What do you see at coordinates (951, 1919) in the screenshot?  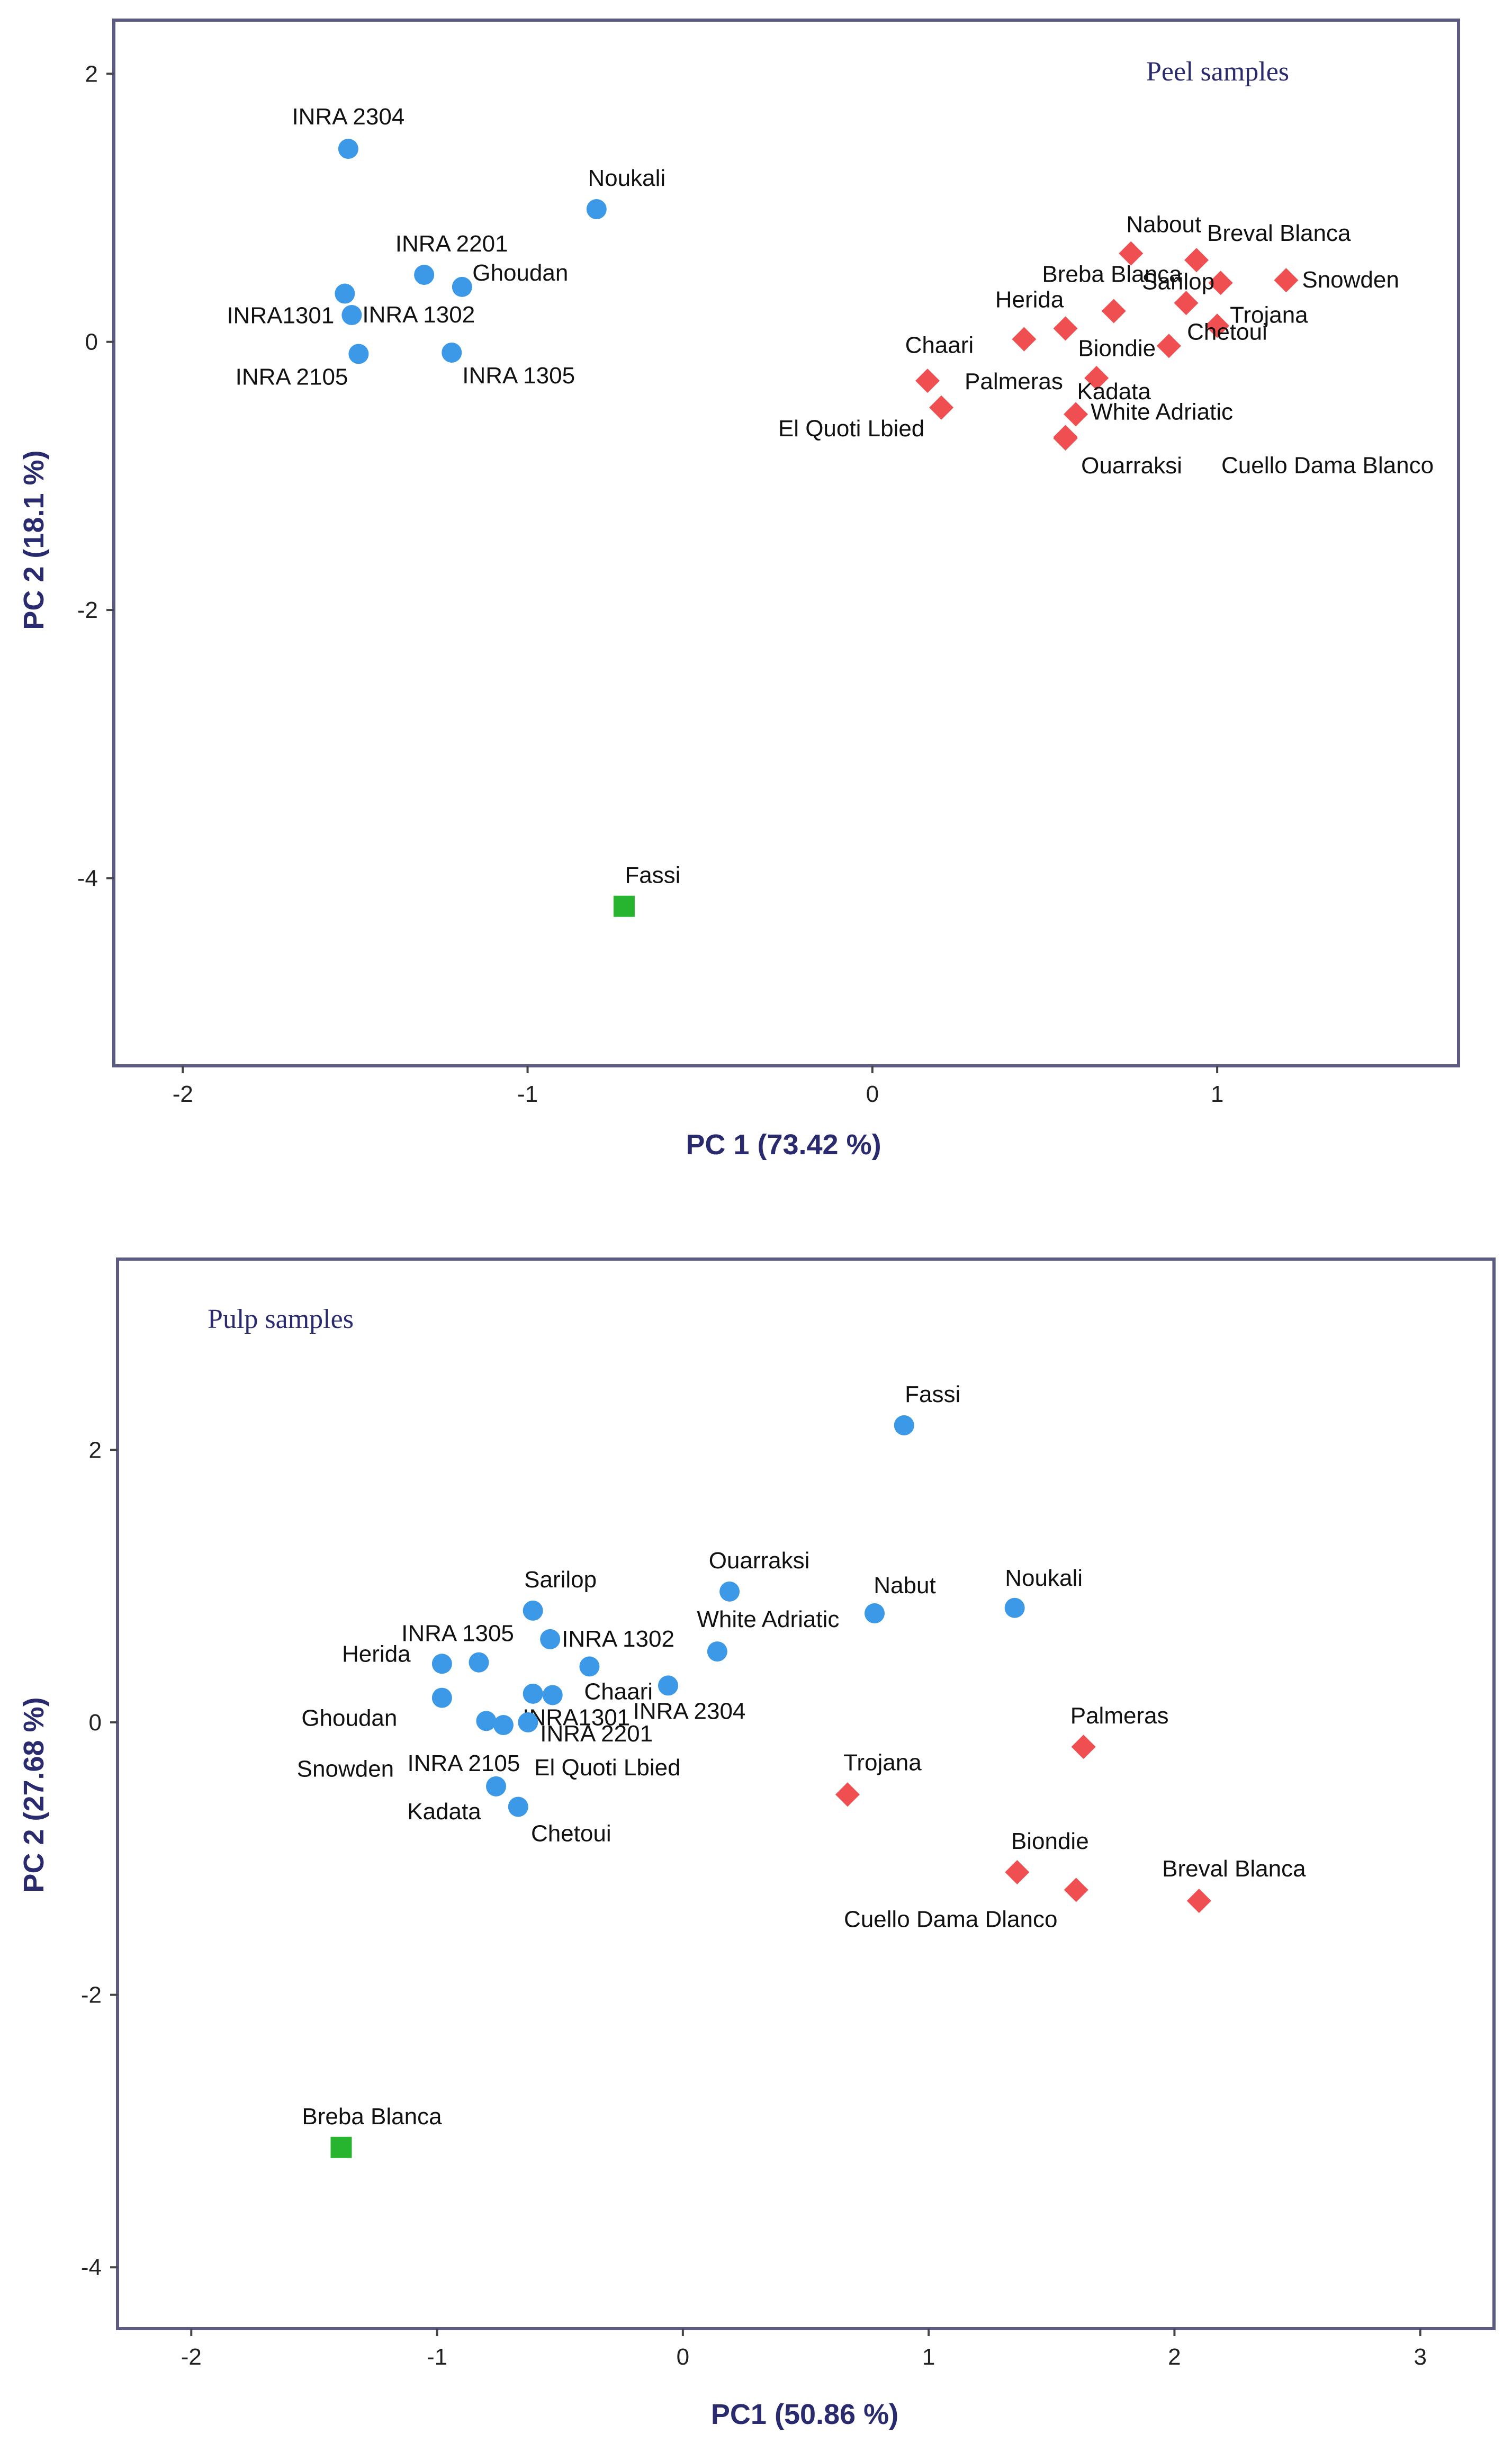 I see `point-label: Cuello Dama Dlanco` at bounding box center [951, 1919].